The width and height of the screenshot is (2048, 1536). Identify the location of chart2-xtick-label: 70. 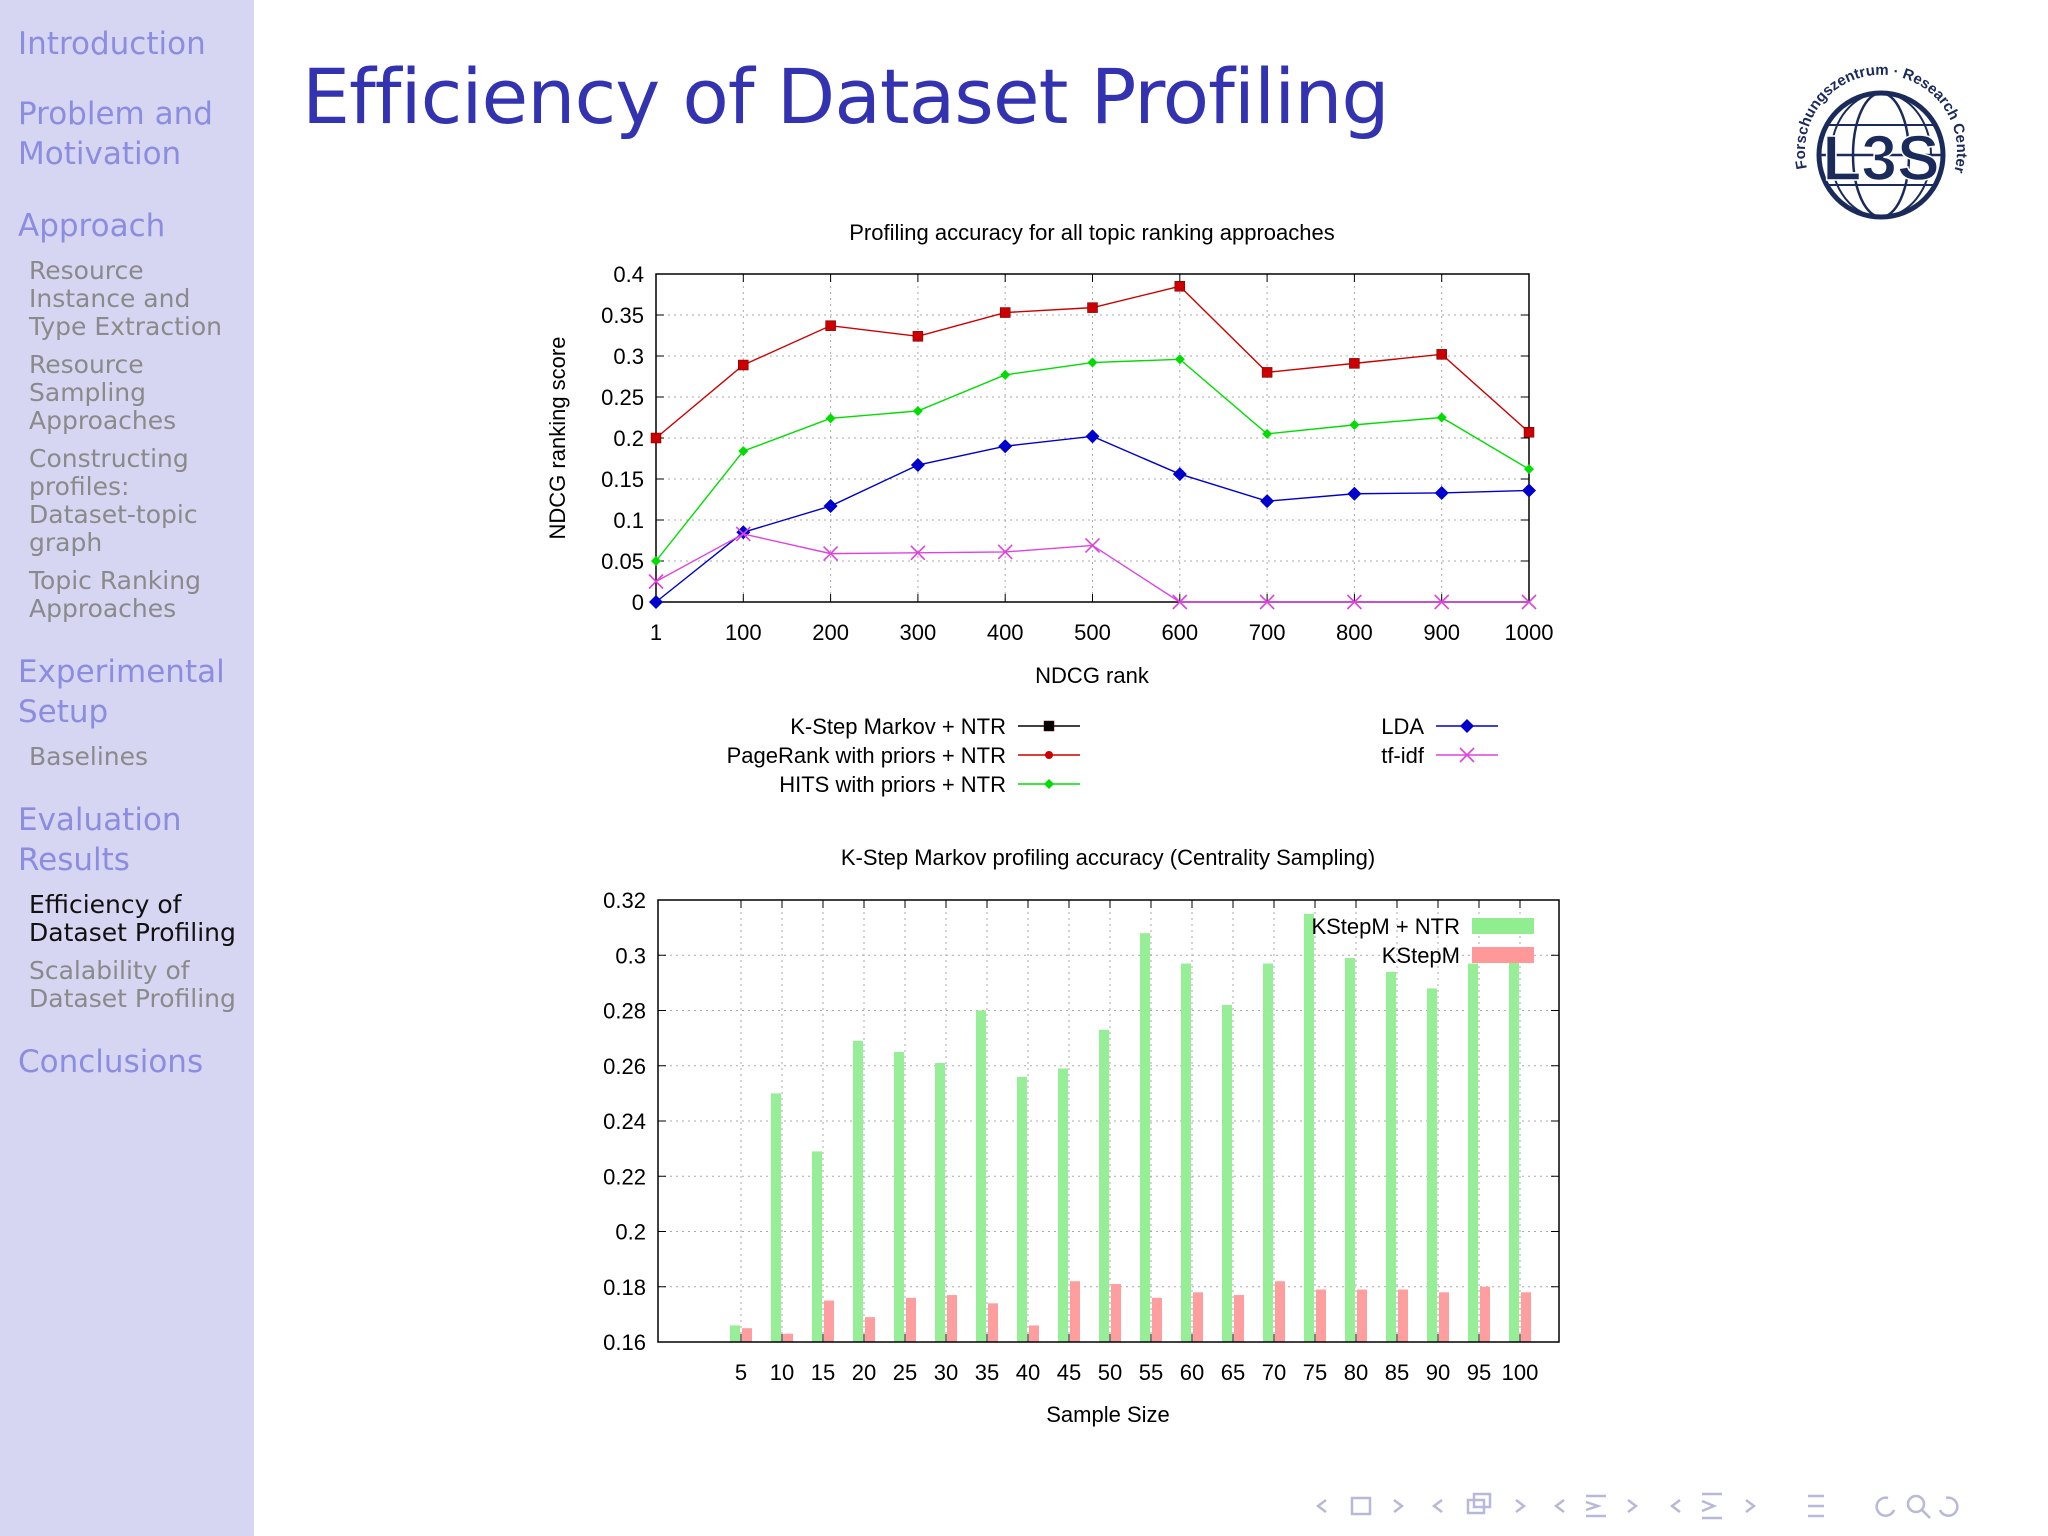
(1274, 1372).